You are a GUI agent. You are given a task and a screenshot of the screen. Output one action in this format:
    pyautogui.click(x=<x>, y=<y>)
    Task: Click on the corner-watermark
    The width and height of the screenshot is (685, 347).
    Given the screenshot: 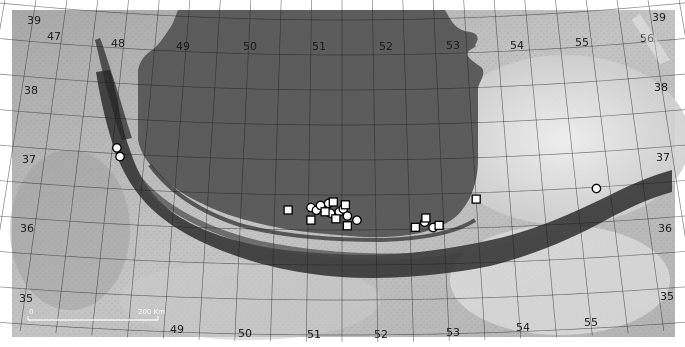 What is the action you would take?
    pyautogui.click(x=651, y=39)
    